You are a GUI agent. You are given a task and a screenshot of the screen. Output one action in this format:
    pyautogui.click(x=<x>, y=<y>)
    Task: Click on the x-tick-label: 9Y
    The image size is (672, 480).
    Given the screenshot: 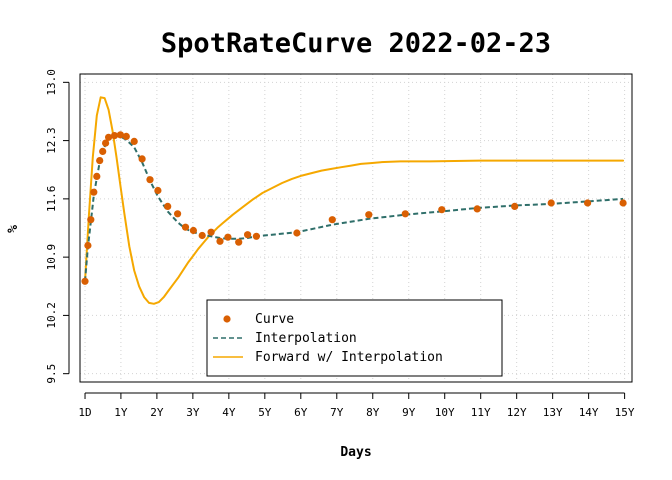 What is the action you would take?
    pyautogui.click(x=409, y=412)
    